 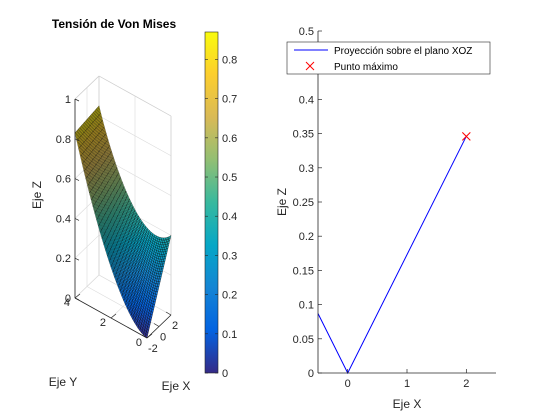 I want to click on x-tick-label-2d: 1, so click(x=407, y=384).